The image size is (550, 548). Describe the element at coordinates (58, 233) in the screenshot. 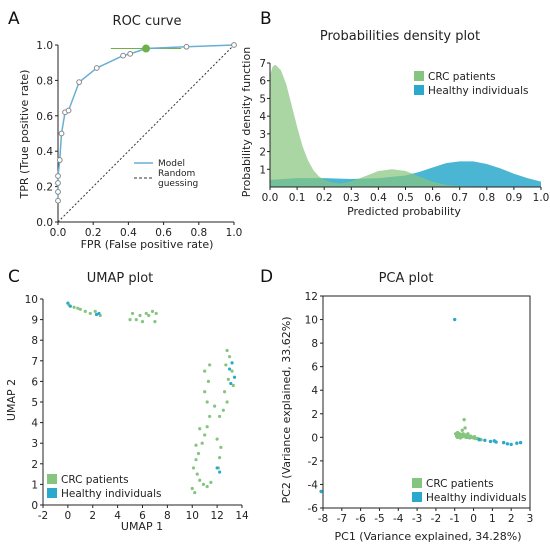

I see `x-tick-label: 0.0` at that location.